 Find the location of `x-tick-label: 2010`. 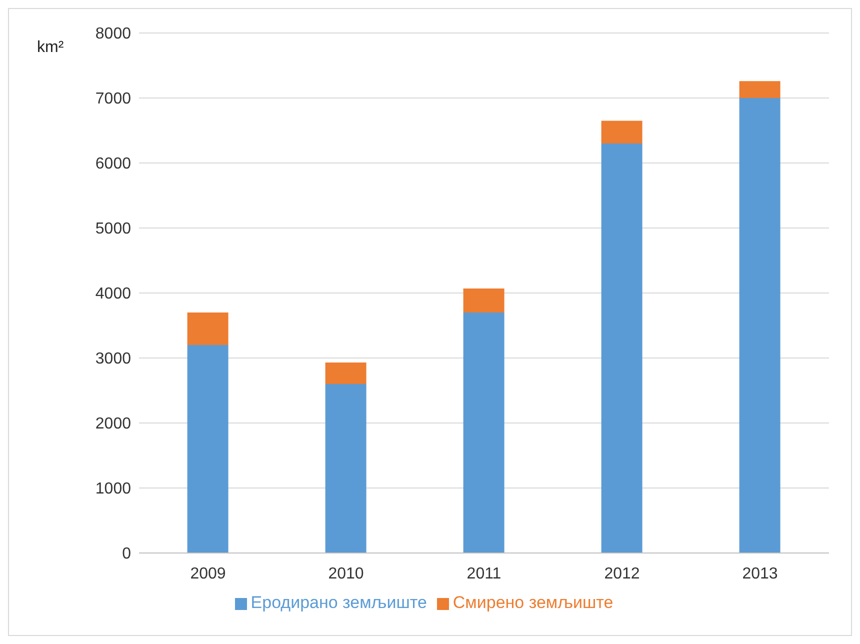

x-tick-label: 2010 is located at coordinates (346, 573).